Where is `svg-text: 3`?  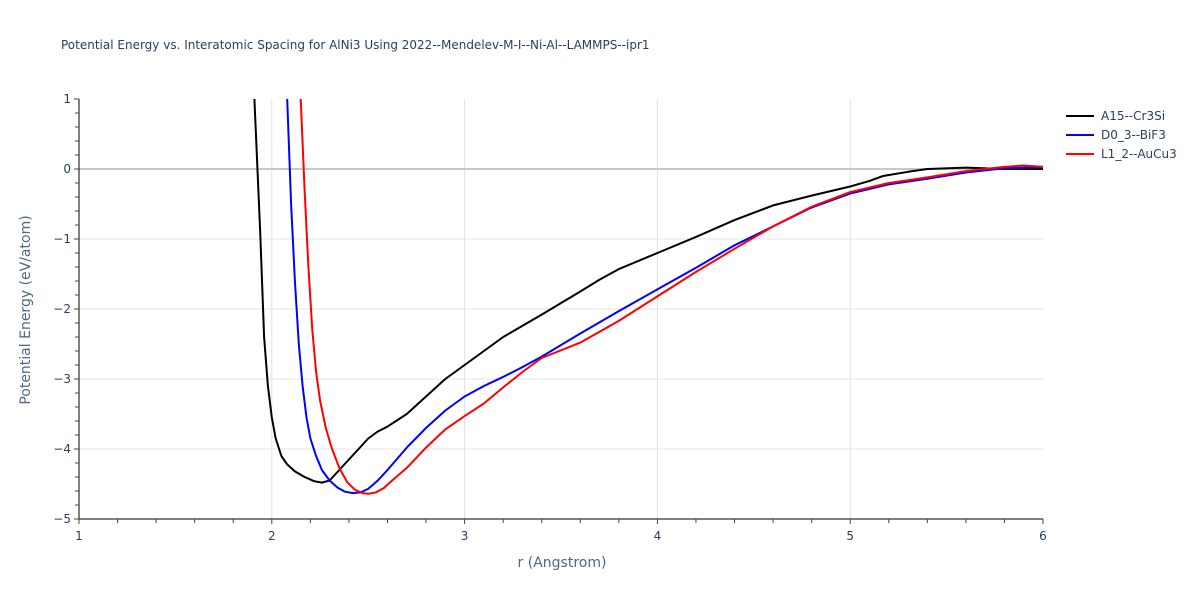
svg-text: 3 is located at coordinates (465, 536).